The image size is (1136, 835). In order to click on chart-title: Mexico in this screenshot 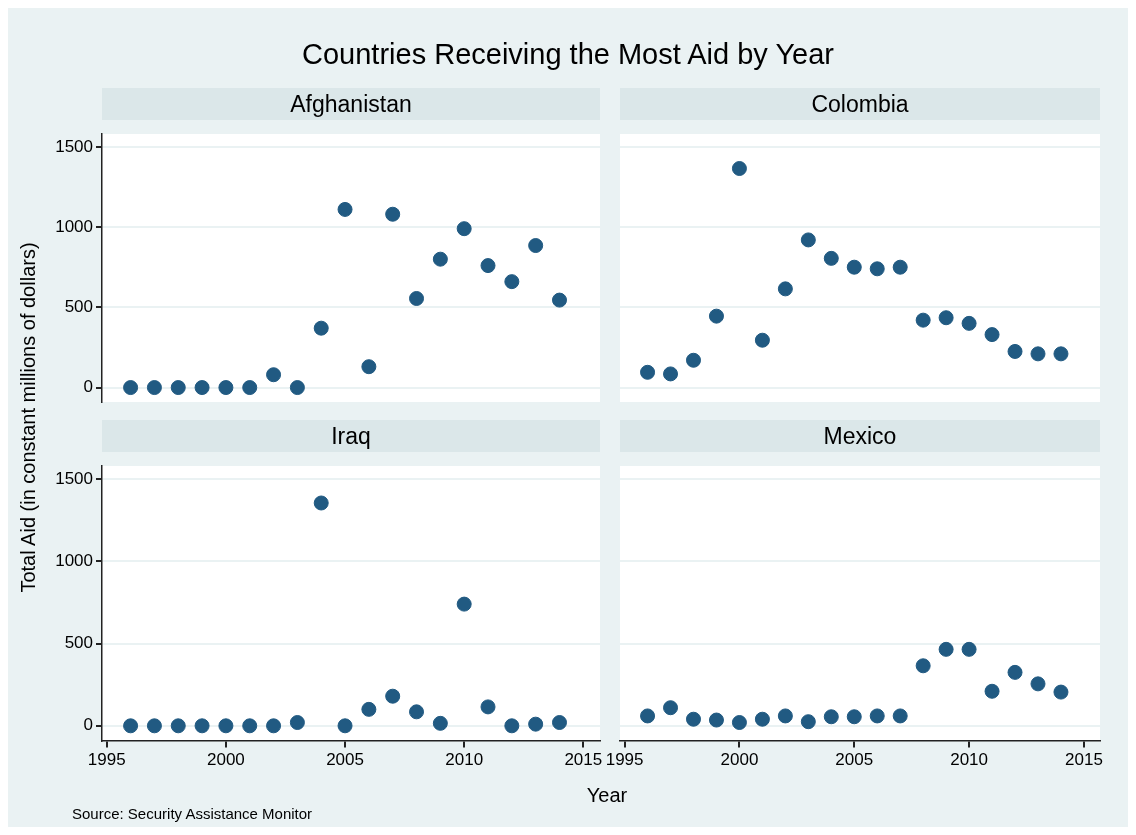, I will do `click(860, 436)`.